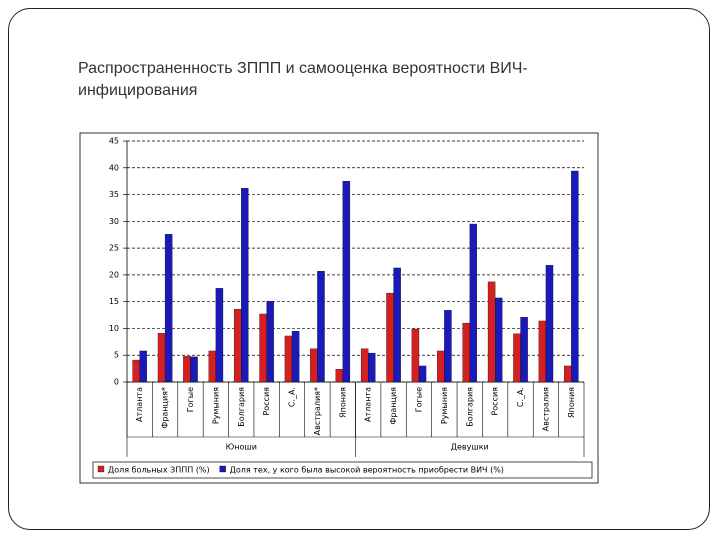 The width and height of the screenshot is (720, 540). Describe the element at coordinates (114, 328) in the screenshot. I see `y-tick-label: 10` at that location.